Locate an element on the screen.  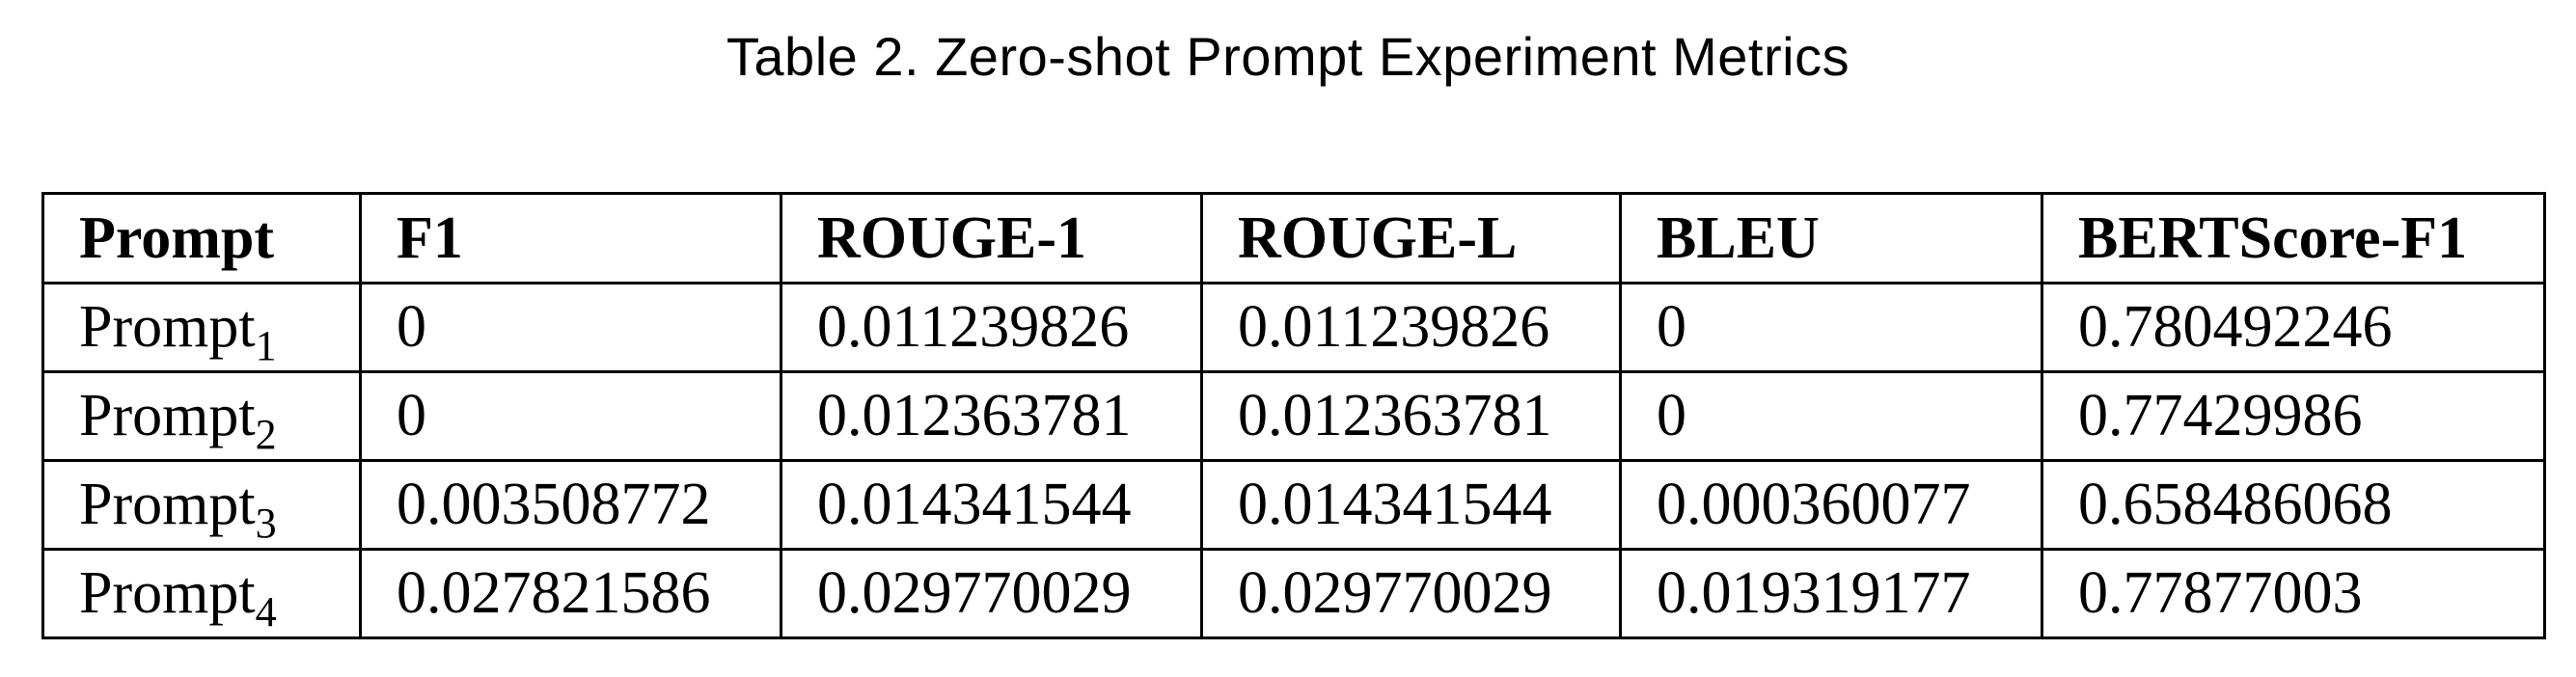
f1-cell: 0.003508772 is located at coordinates (570, 505).